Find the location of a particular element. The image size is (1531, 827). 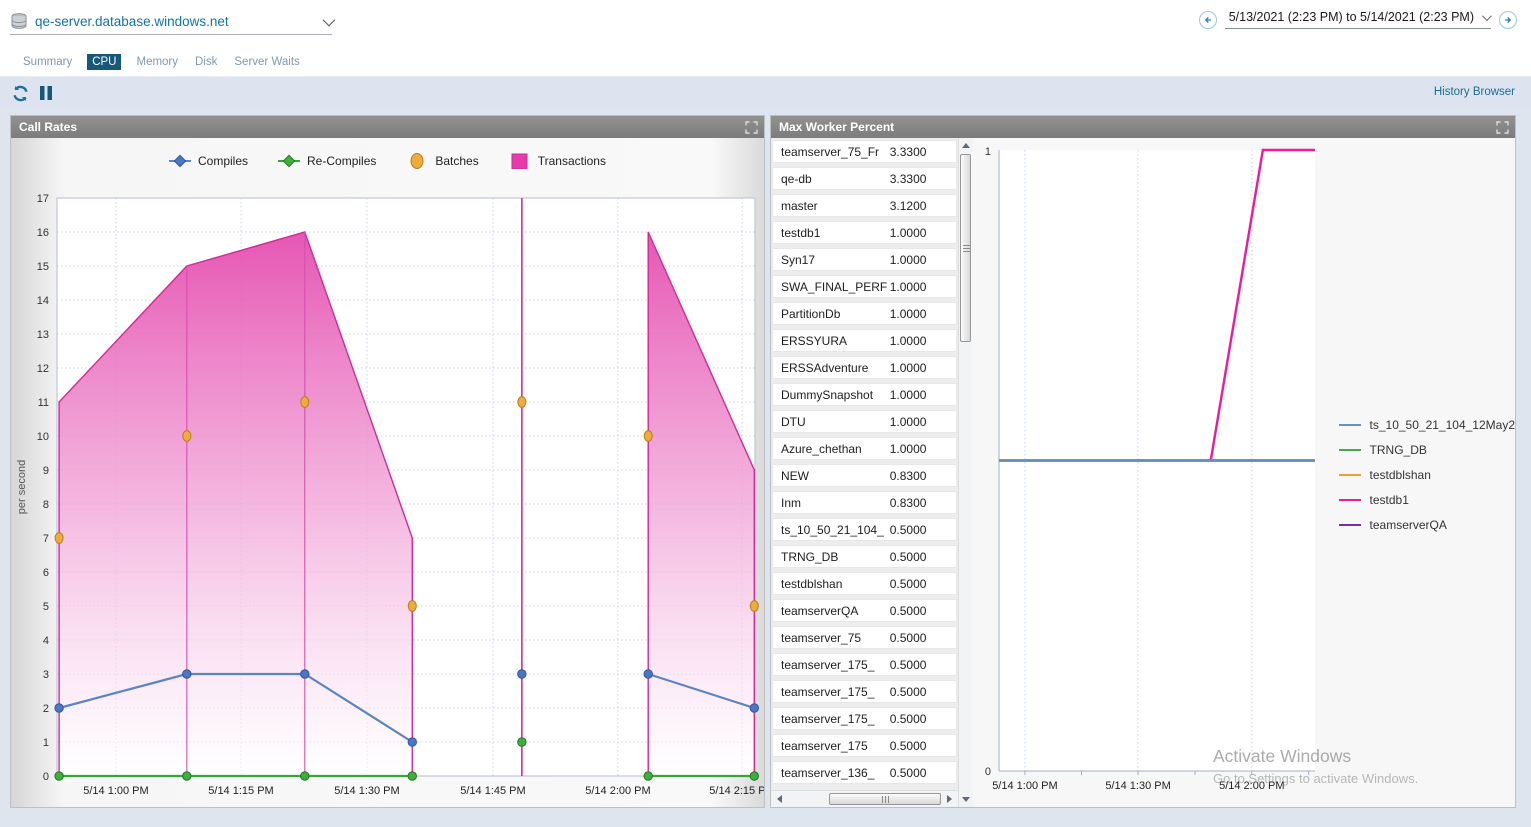

value-cell: 3.3300 is located at coordinates (908, 178).